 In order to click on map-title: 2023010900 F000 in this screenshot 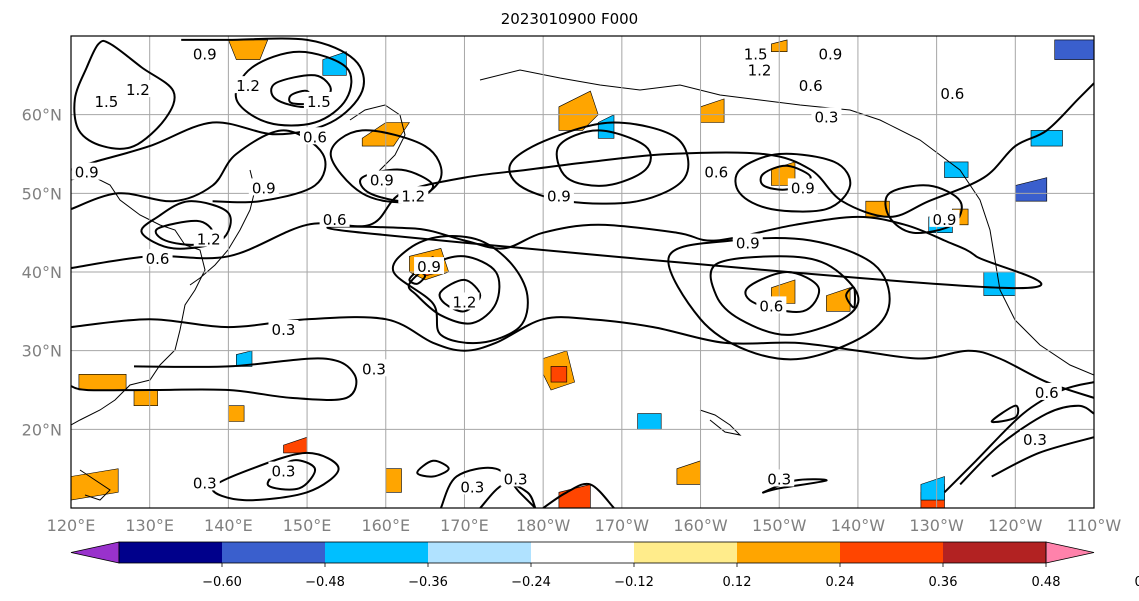, I will do `click(569, 19)`.